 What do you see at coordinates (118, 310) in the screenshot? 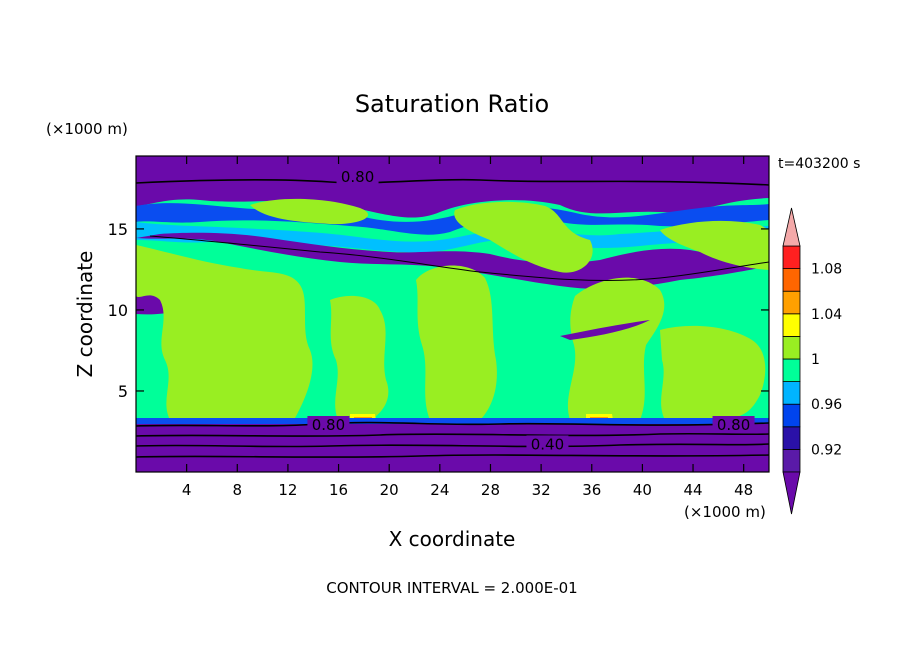
I see `y-tick-label: 10` at bounding box center [118, 310].